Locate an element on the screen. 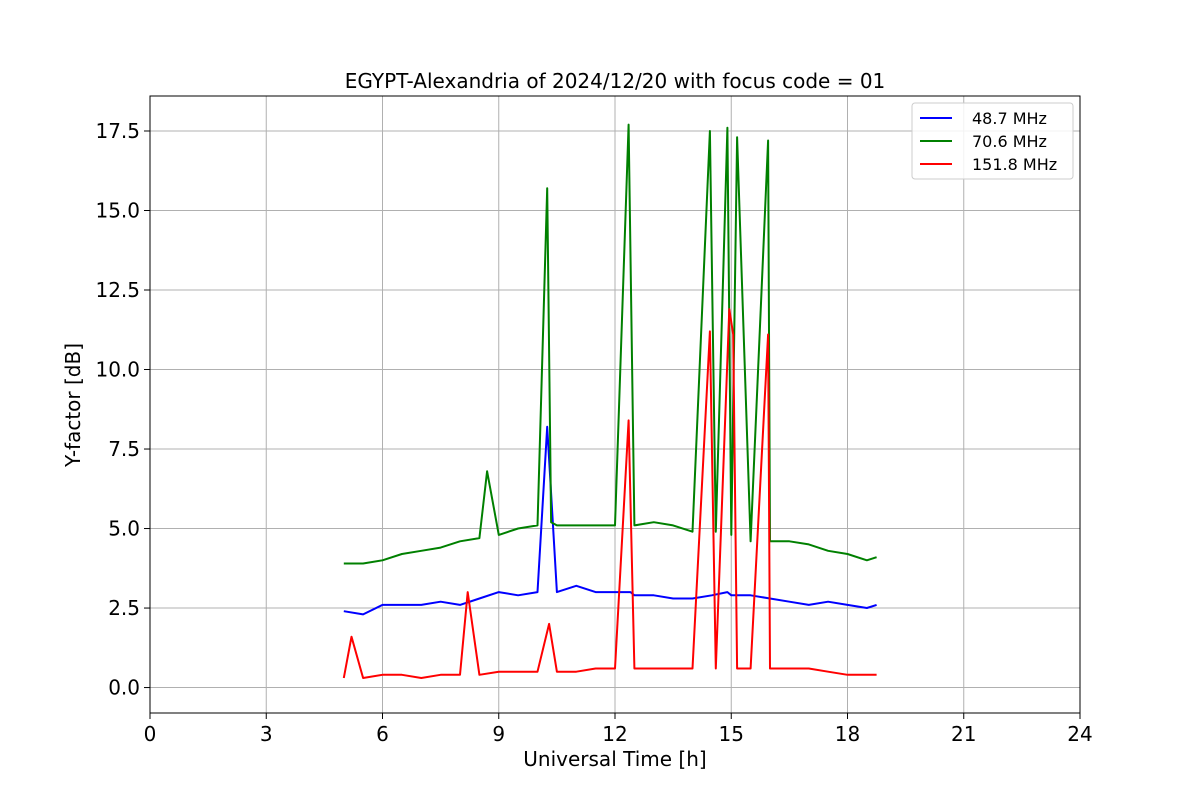 This screenshot has height=800, width=1200. y-tick-label: 15.0 is located at coordinates (117, 210).